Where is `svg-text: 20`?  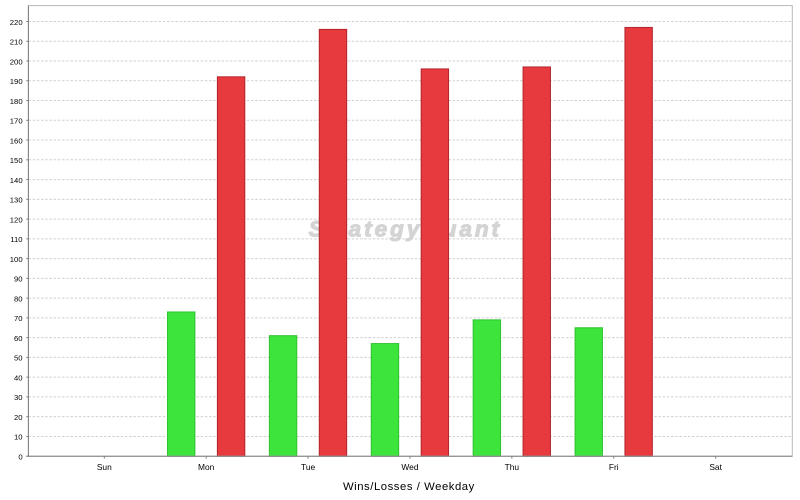
svg-text: 20 is located at coordinates (18, 417).